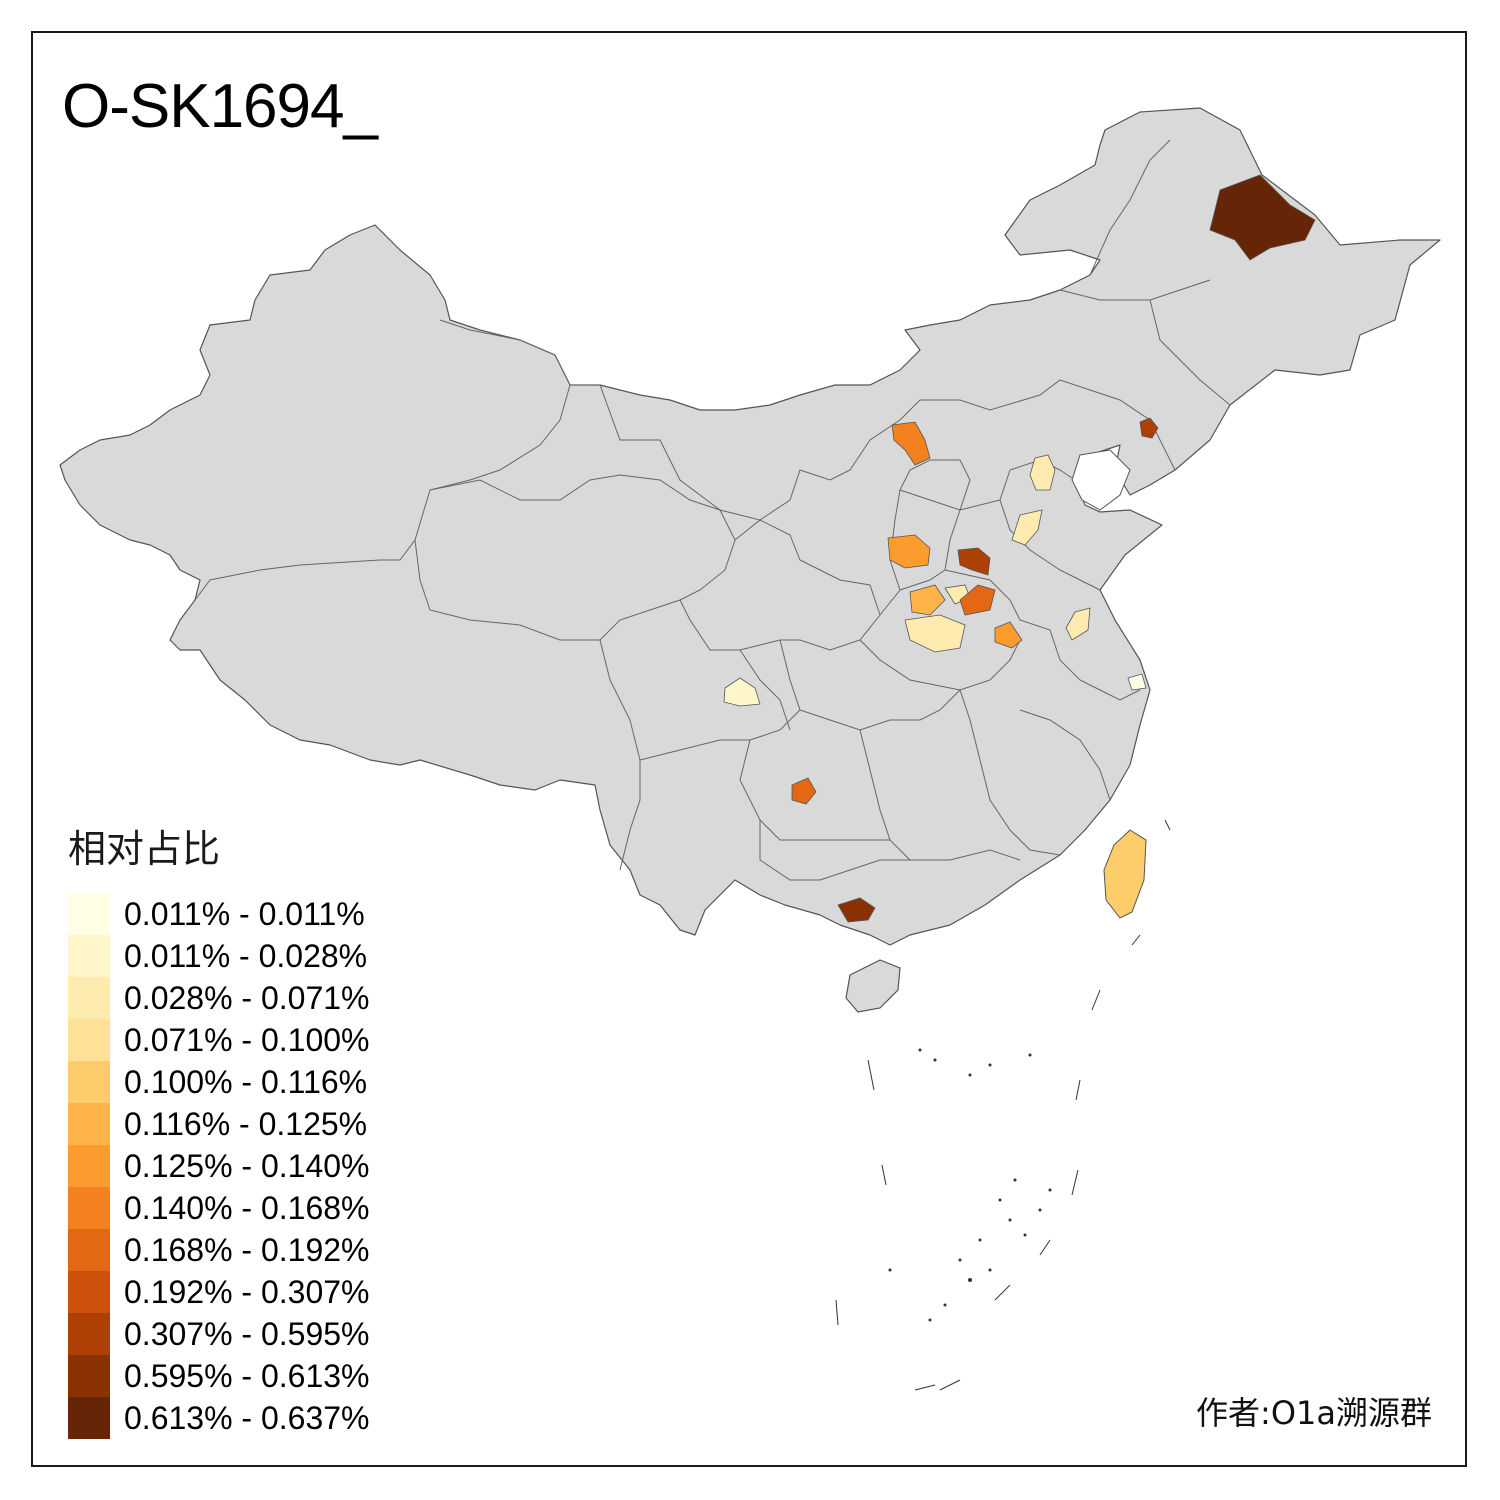 Image resolution: width=1500 pixels, height=1500 pixels. Describe the element at coordinates (927, 600) in the screenshot. I see `region-henan-west` at that location.